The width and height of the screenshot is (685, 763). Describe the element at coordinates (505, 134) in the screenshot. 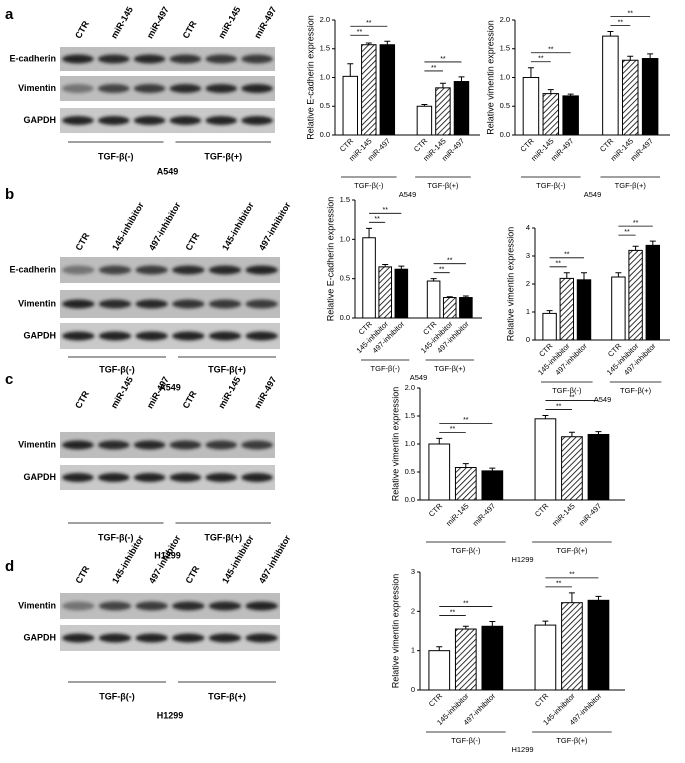

I see `y-tick-label: 0.0` at that location.